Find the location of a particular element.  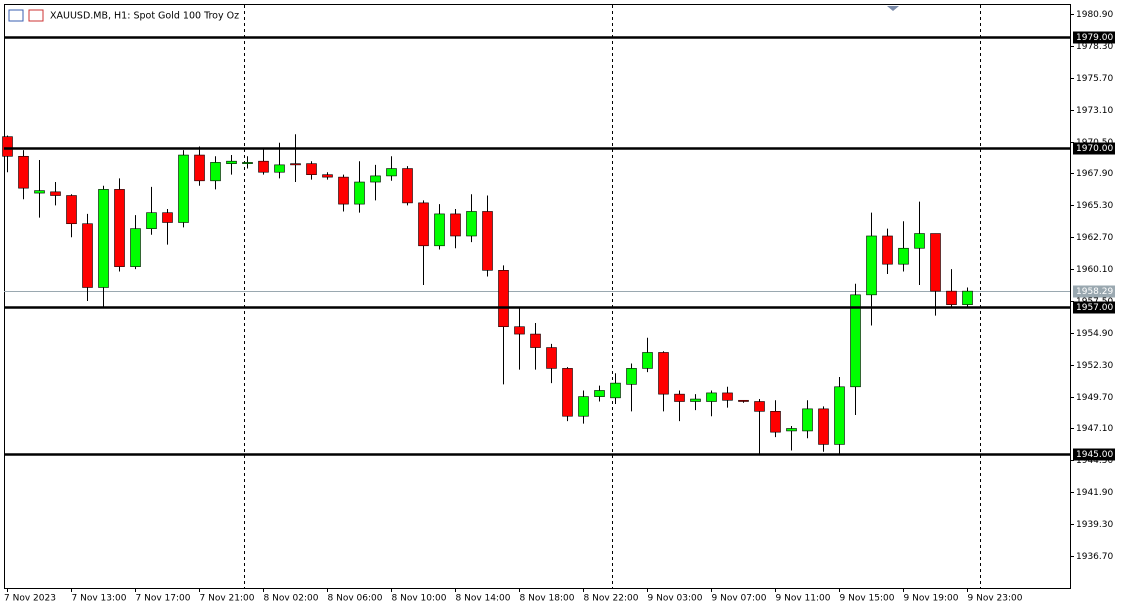

y-tick-label: 1973.10 is located at coordinates (1094, 111).